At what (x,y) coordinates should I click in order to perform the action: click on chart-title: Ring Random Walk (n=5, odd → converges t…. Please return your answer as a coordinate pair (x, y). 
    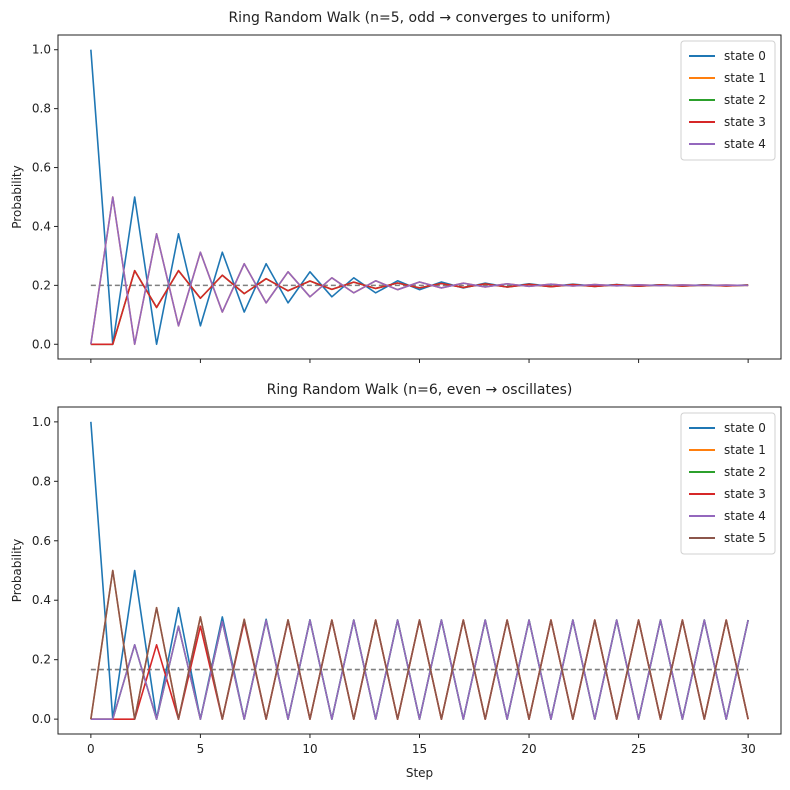
    Looking at the image, I should click on (419, 18).